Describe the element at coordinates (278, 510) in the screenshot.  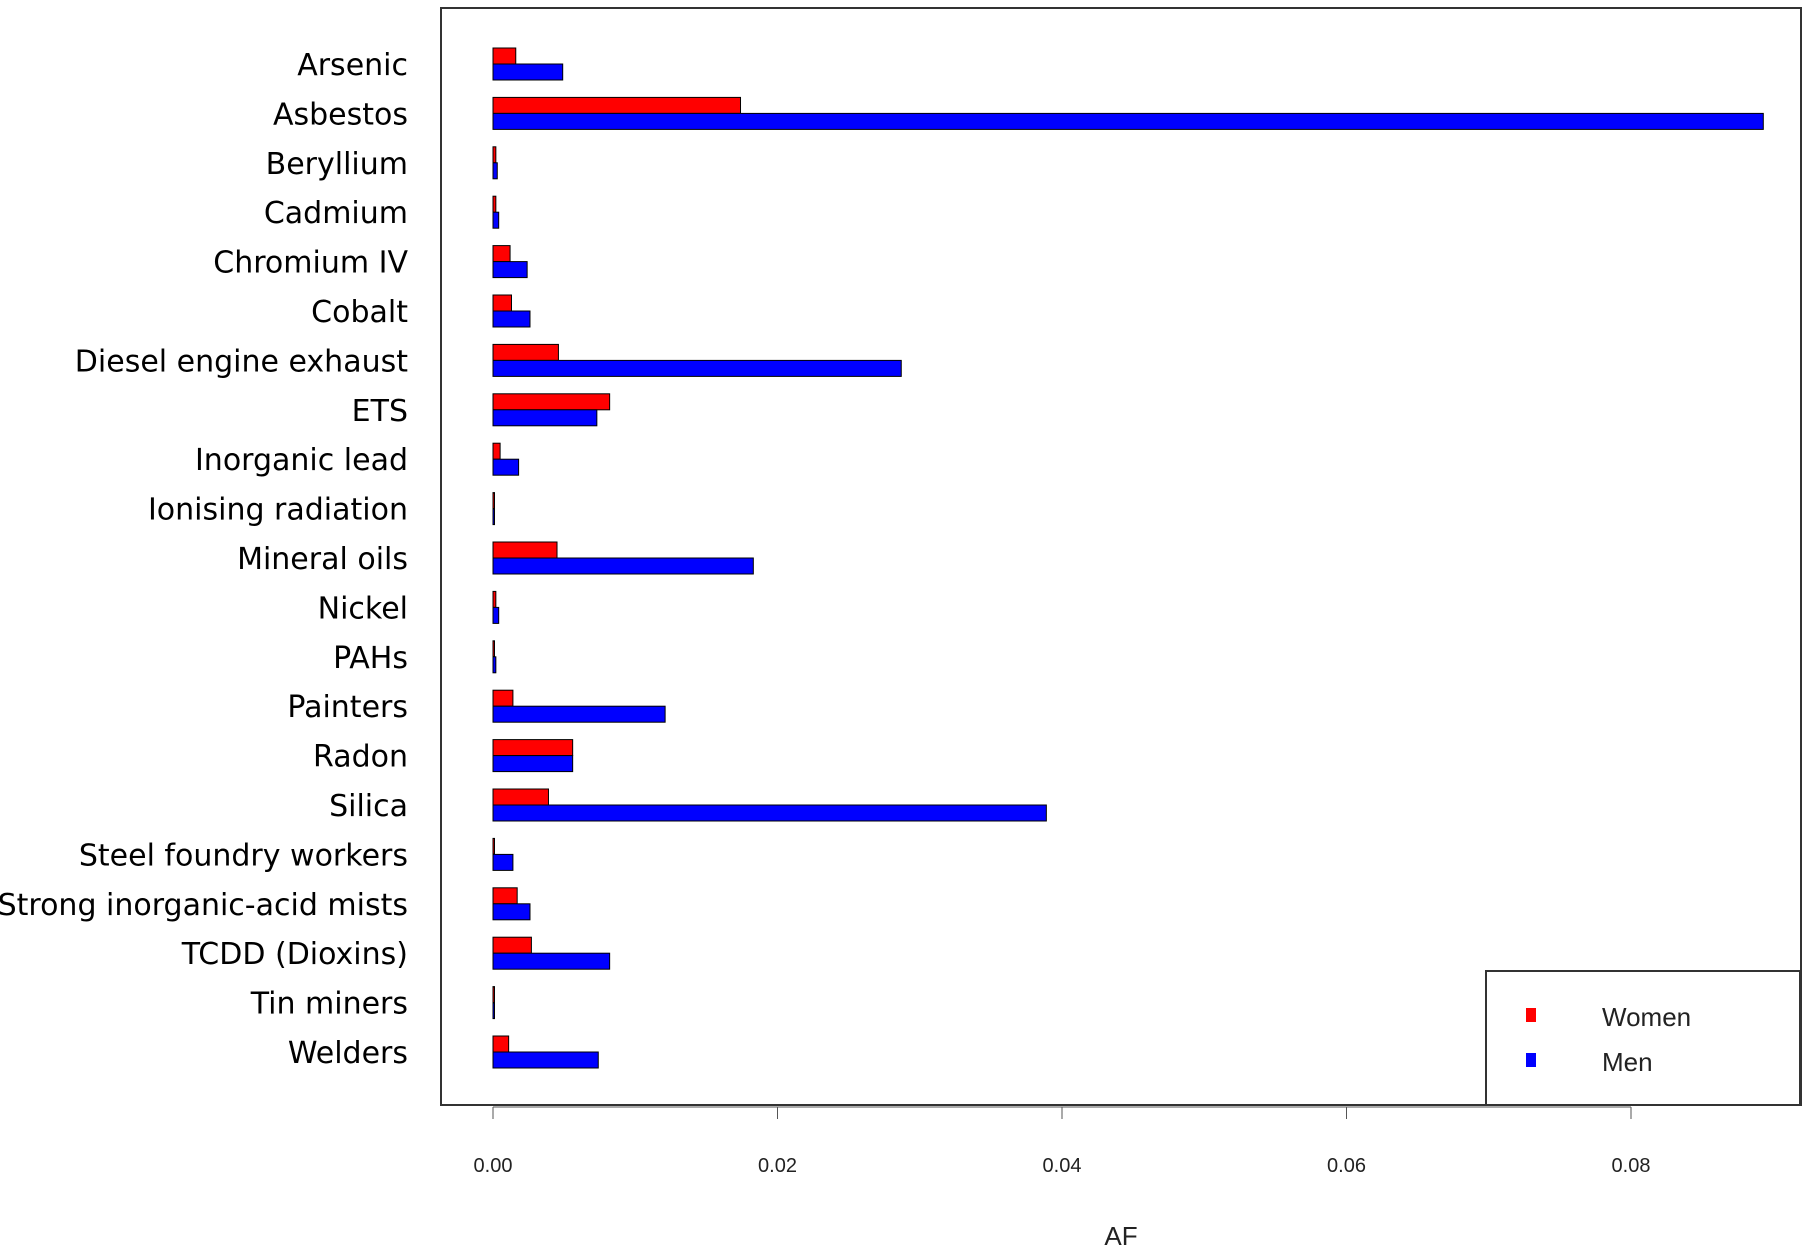
I see `category-label-ionising-radiation: Ionising radiation` at that location.